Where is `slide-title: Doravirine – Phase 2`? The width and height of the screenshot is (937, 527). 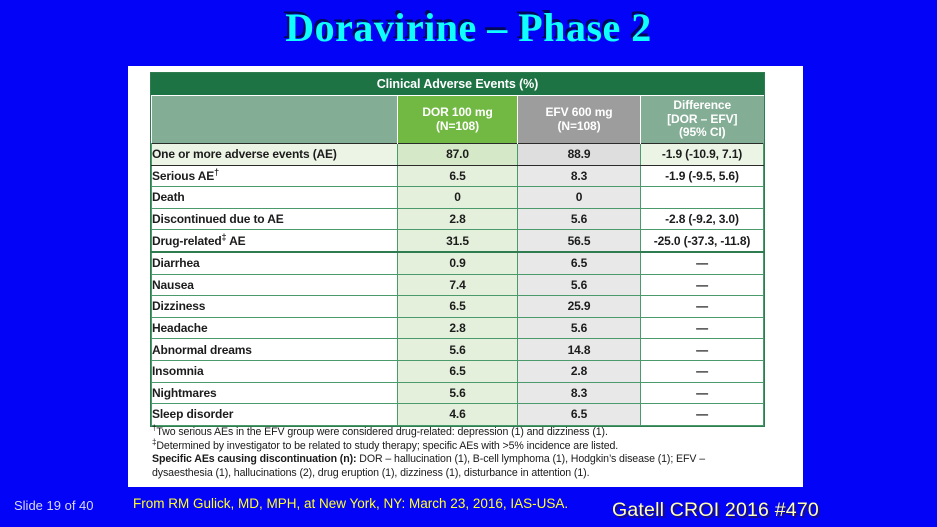
slide-title: Doravirine – Phase 2 is located at coordinates (468, 27).